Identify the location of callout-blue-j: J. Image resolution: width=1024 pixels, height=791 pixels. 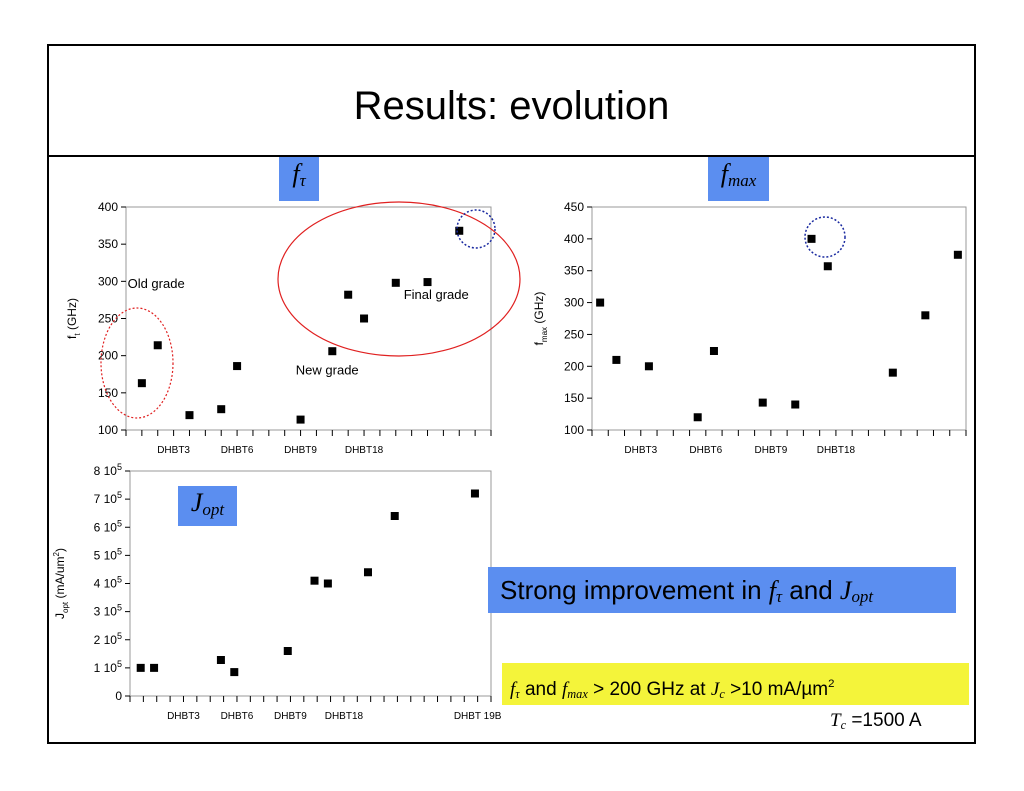
(845, 590).